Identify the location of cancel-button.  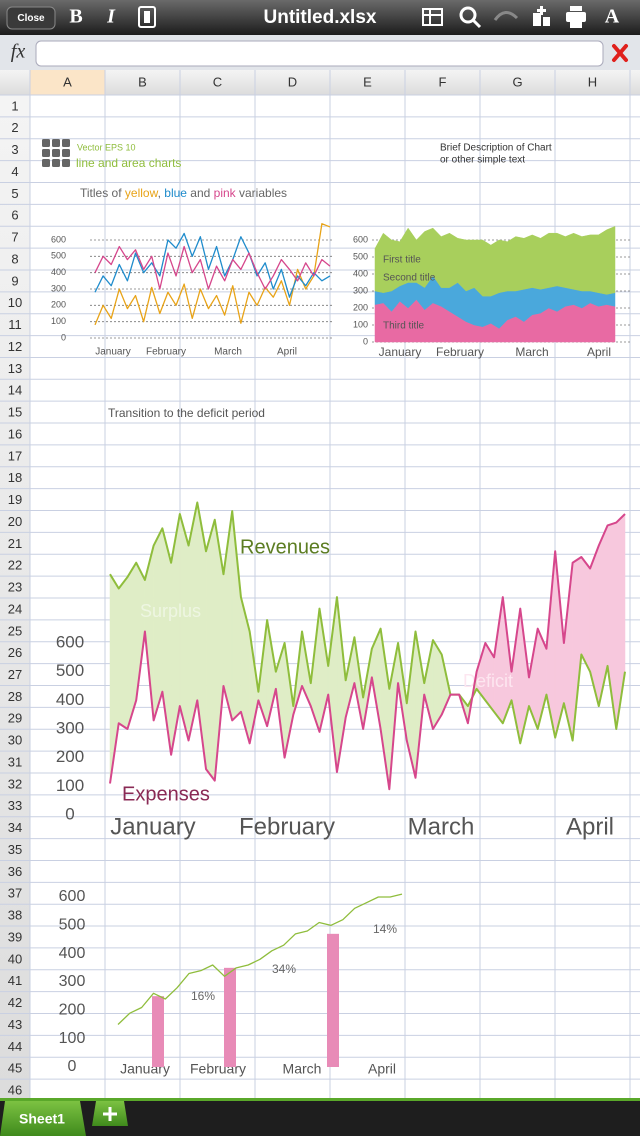
(620, 53).